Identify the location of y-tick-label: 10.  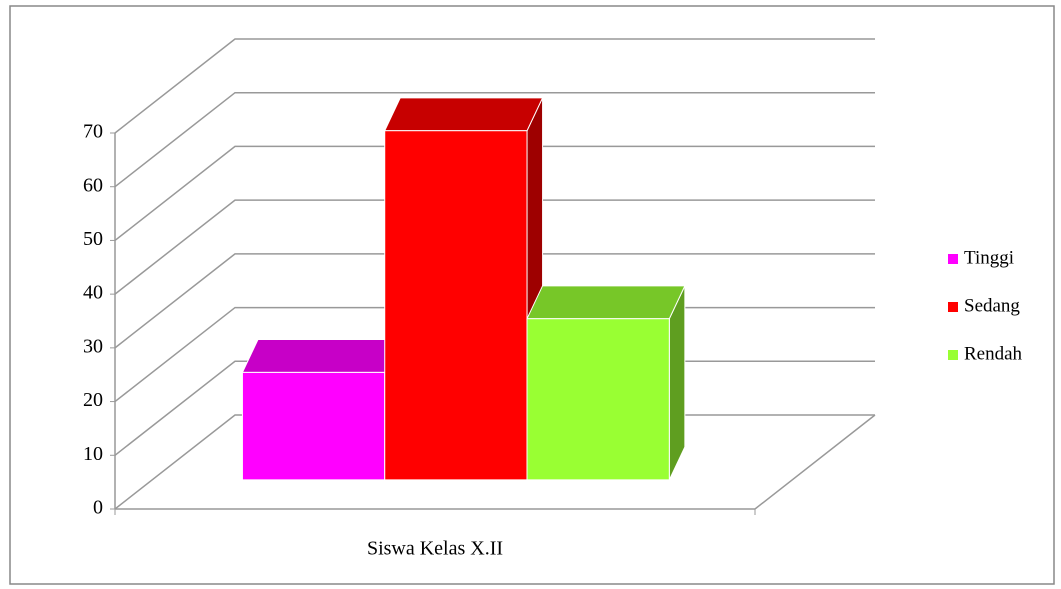
(93, 454).